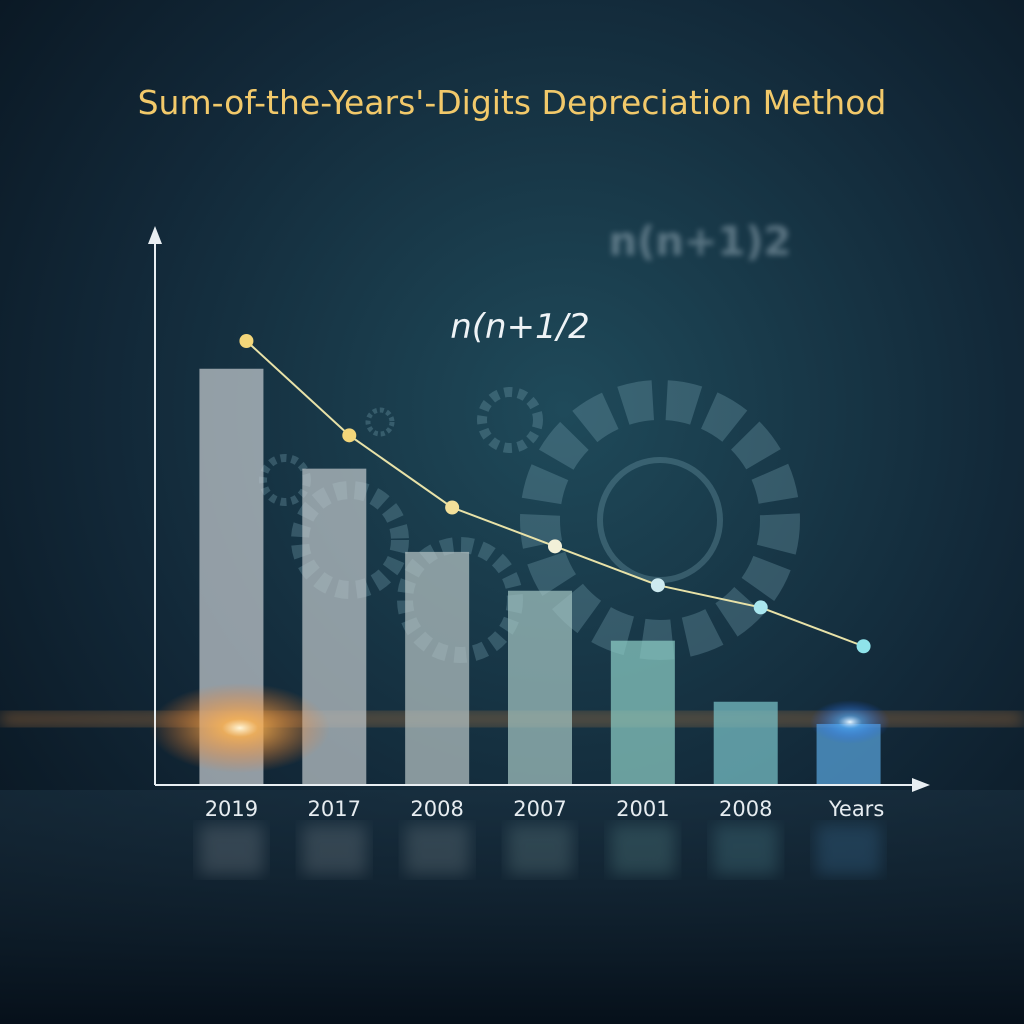  Describe the element at coordinates (520, 327) in the screenshot. I see `formula: n(n+1/2` at that location.